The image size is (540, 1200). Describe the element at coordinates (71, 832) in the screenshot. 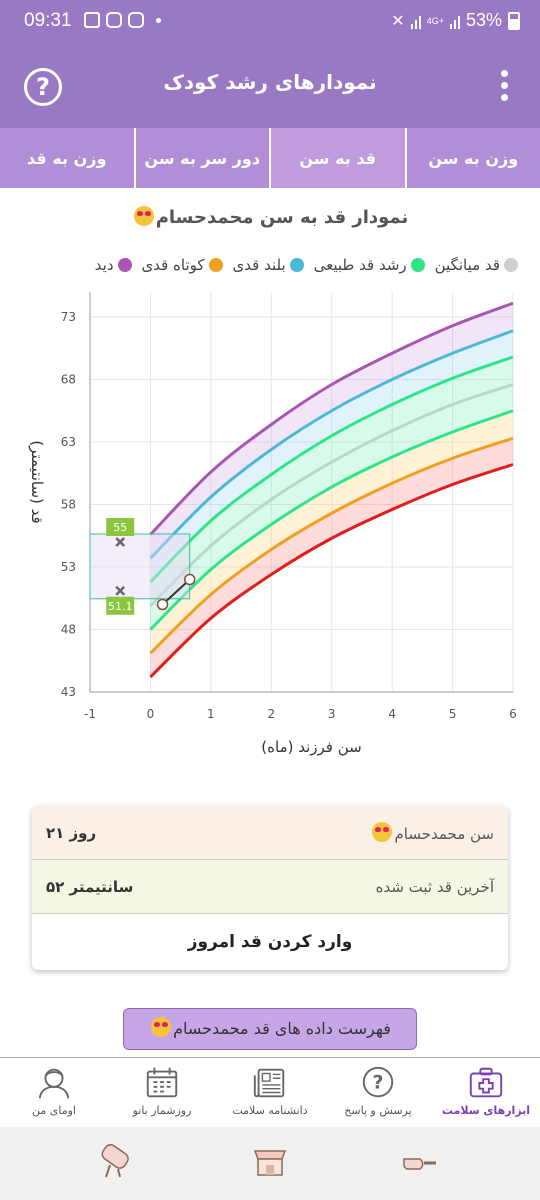

I see `age-value: ۲۱ روز` at that location.